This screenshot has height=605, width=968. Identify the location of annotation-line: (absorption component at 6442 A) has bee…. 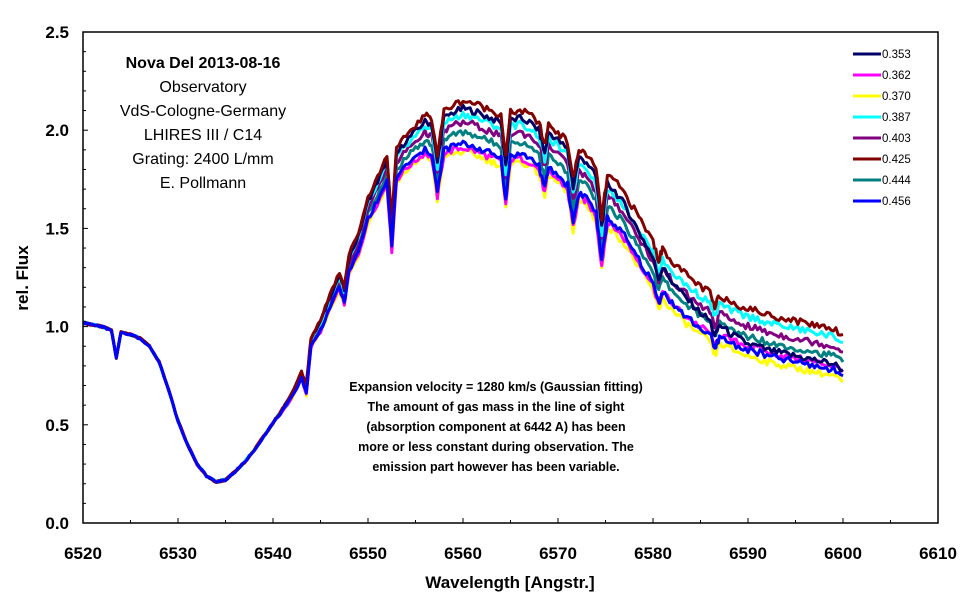
(495, 427).